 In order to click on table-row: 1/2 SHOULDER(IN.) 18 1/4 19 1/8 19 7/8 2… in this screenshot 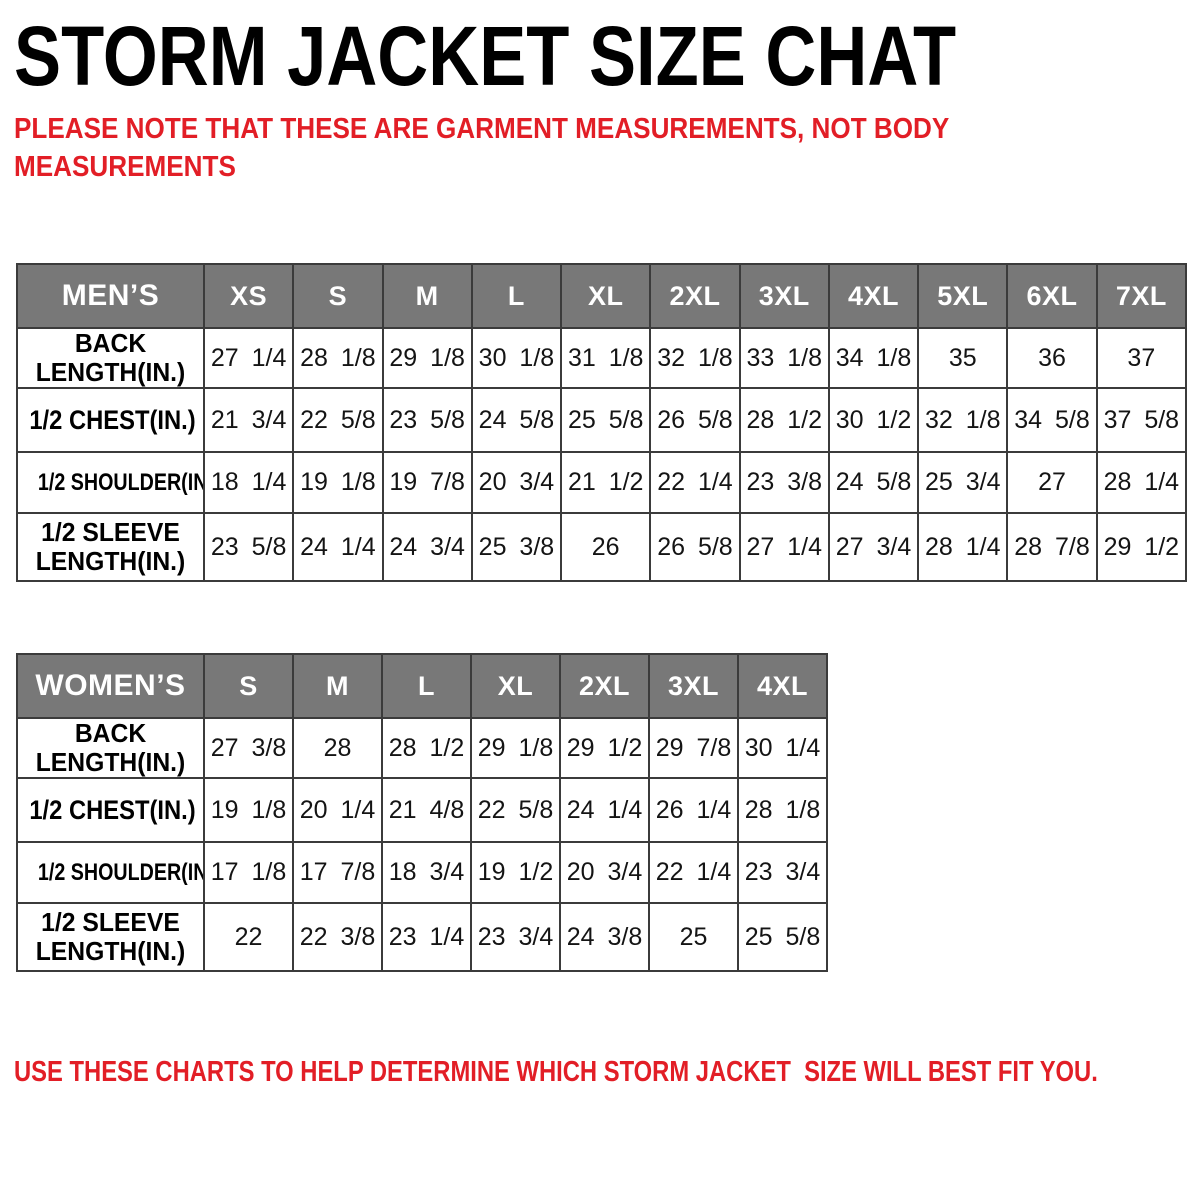, I will do `click(602, 483)`.